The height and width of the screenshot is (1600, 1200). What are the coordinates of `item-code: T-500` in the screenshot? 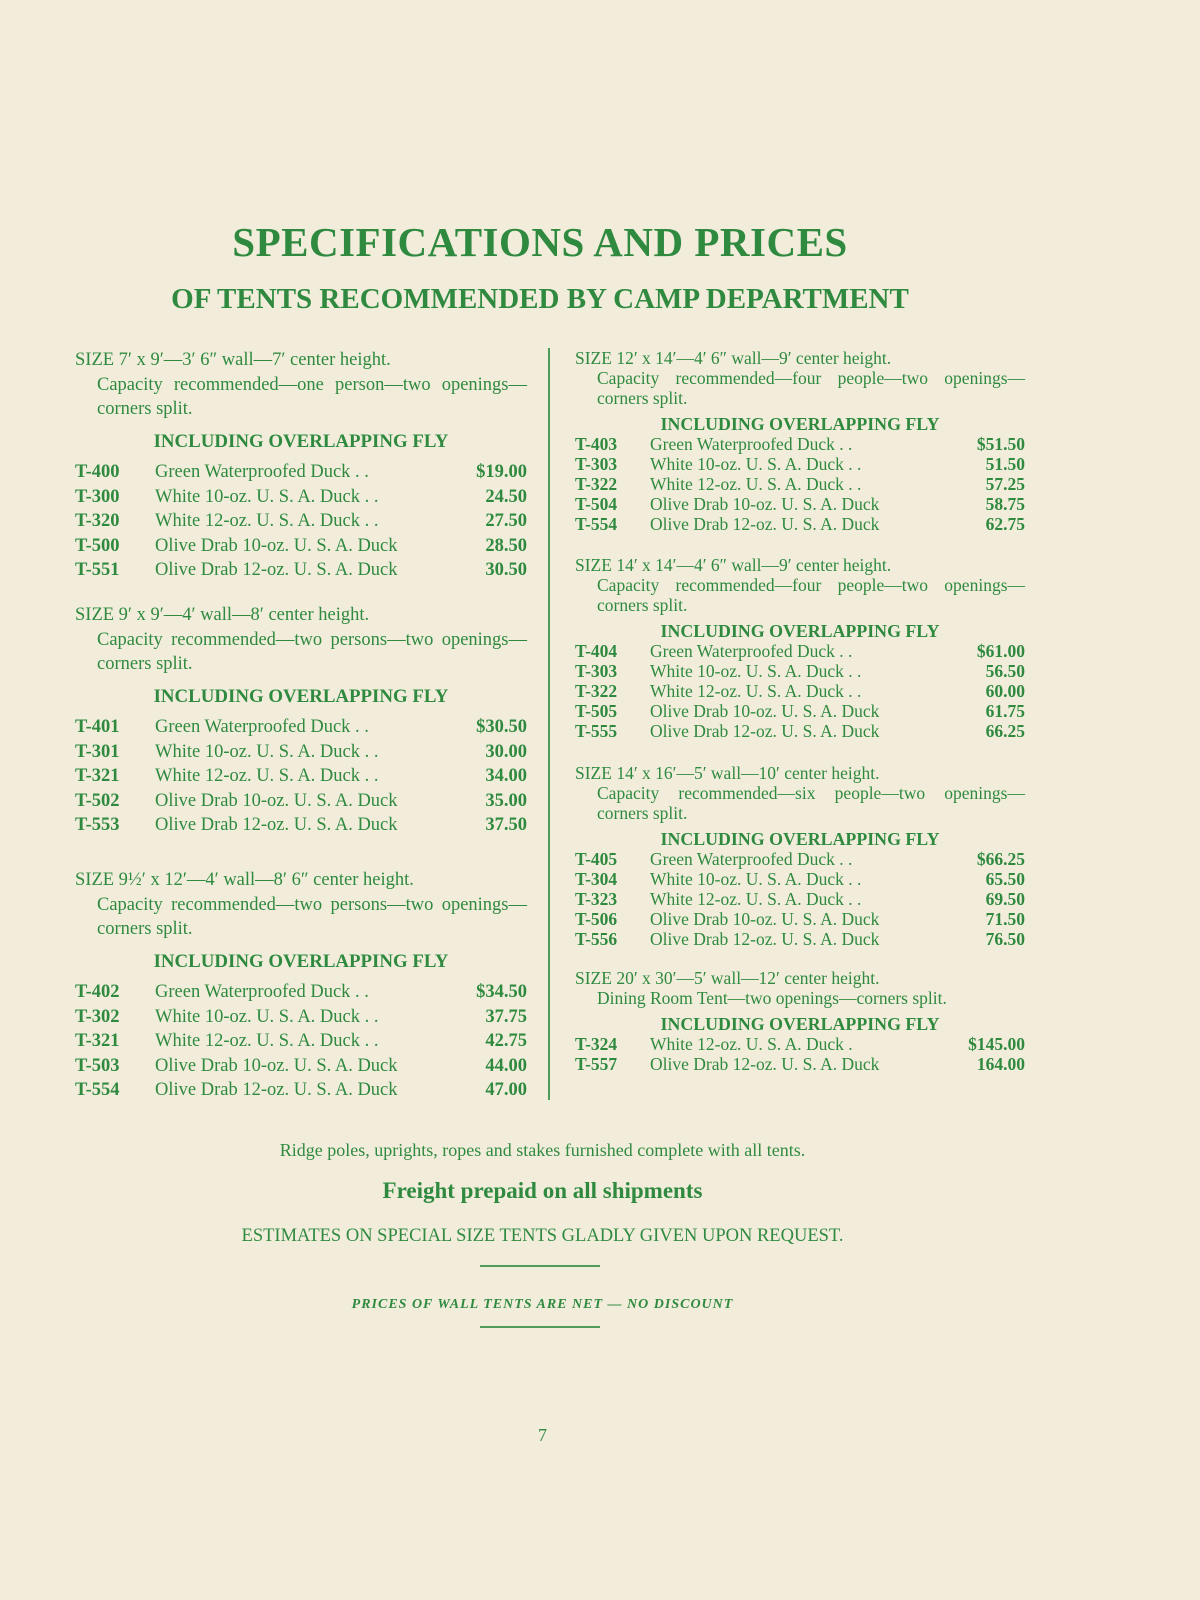 It's located at (97, 545).